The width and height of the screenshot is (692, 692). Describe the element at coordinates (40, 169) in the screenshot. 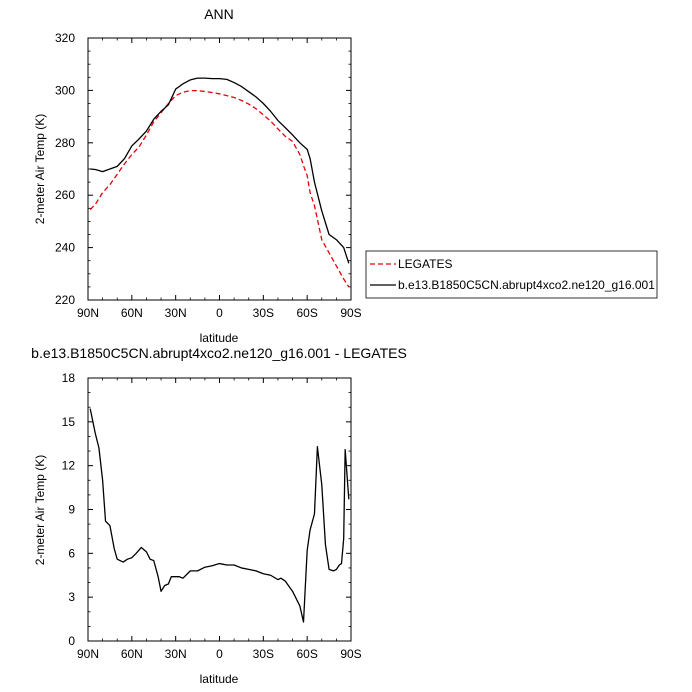

I see `top-y-axis-label: 2-meter Air Temp (K)` at that location.